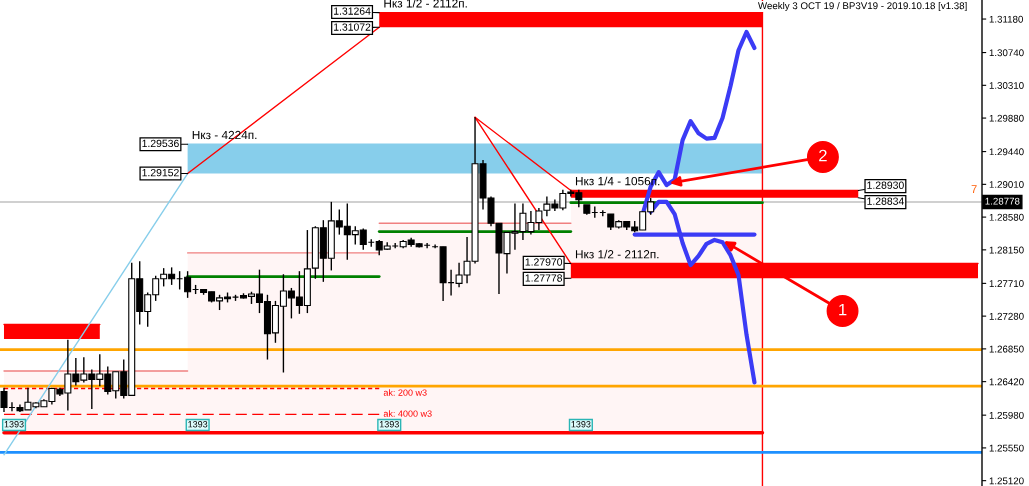 The image size is (1029, 486). Describe the element at coordinates (1006, 481) in the screenshot. I see `y-tick-label: 1.25120` at that location.